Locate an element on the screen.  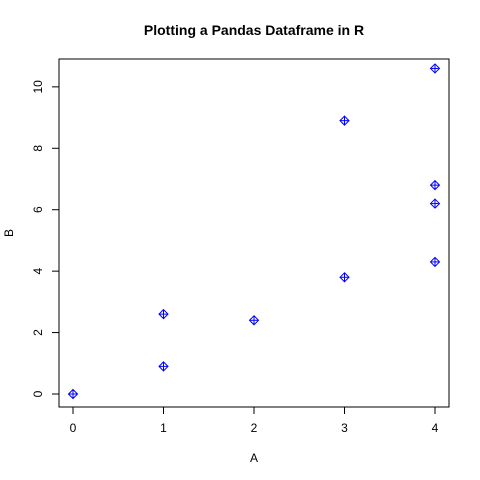
y-tick-label: 2 is located at coordinates (38, 332).